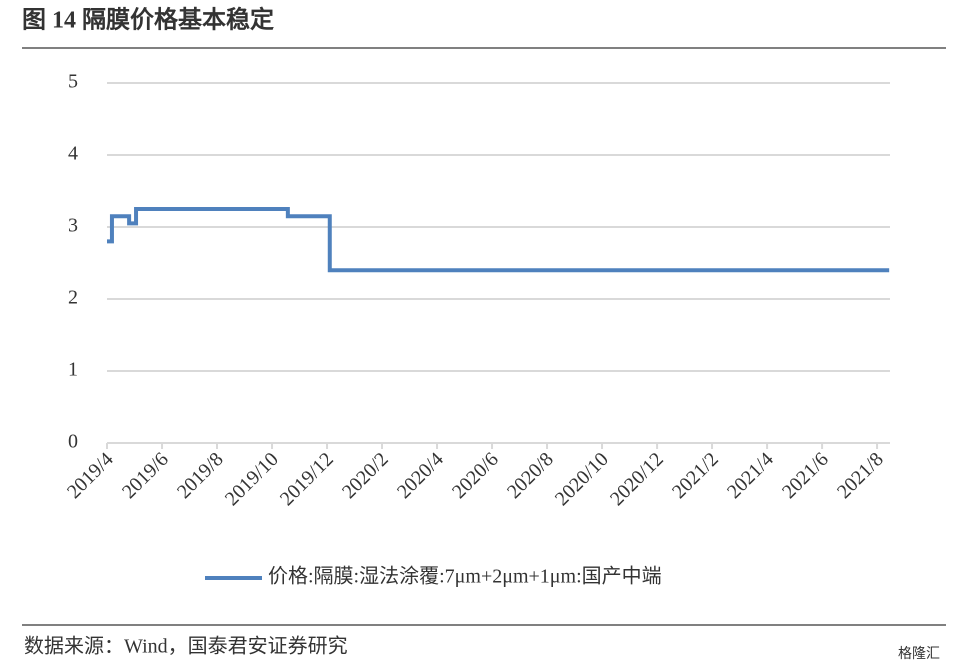 This screenshot has height=672, width=959. Describe the element at coordinates (73, 226) in the screenshot. I see `y-tick-label: 3` at that location.